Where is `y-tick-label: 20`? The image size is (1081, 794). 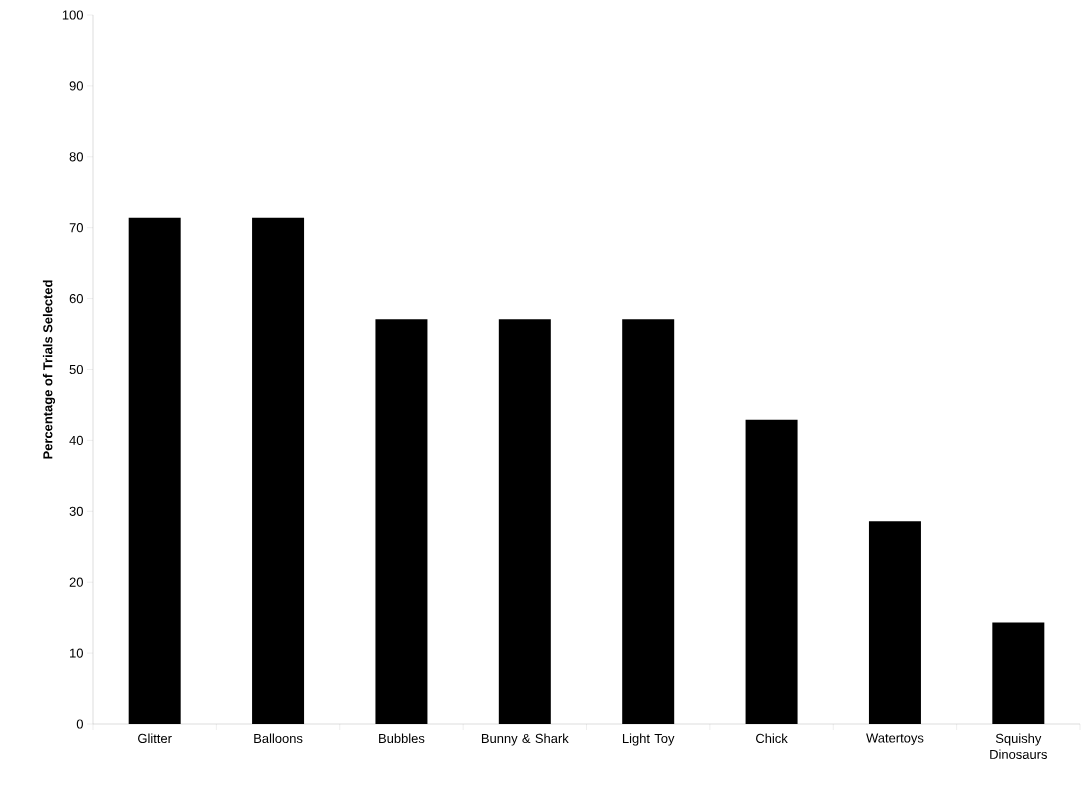 y-tick-label: 20 is located at coordinates (76, 582).